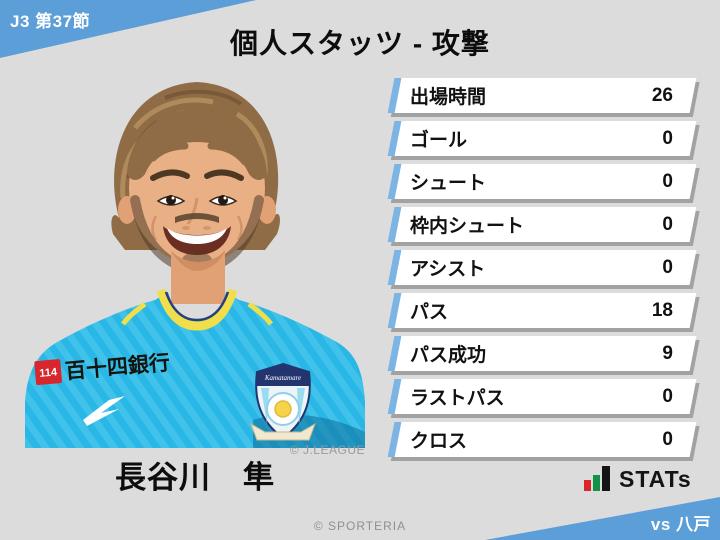 Image resolution: width=720 pixels, height=540 pixels. What do you see at coordinates (439, 441) in the screenshot?
I see `stat-label: クロス` at bounding box center [439, 441].